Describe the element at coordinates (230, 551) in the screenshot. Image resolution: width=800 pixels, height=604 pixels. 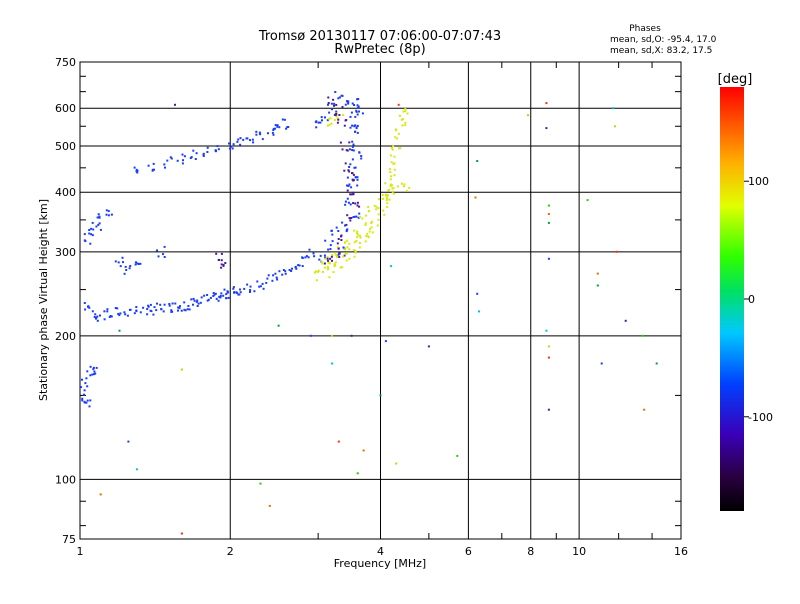
I see `x-tick-label: 2` at that location.